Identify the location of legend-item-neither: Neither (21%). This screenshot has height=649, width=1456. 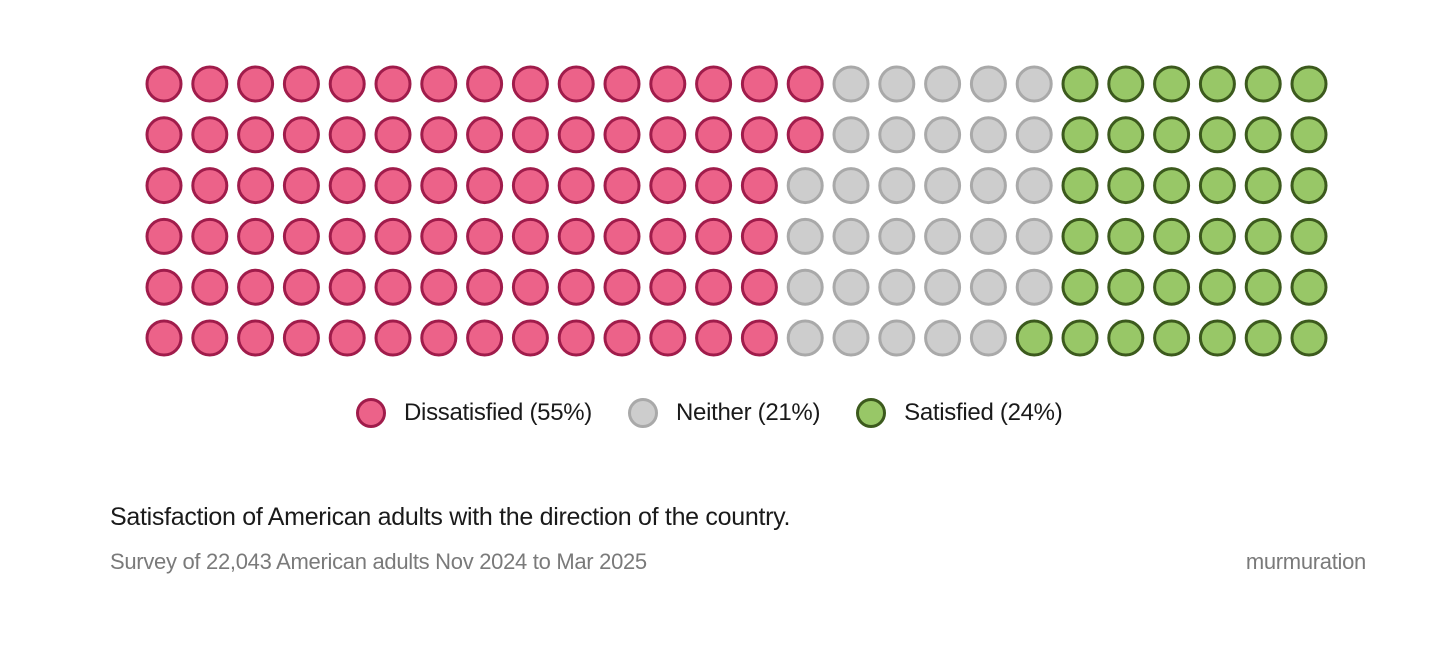
(724, 413).